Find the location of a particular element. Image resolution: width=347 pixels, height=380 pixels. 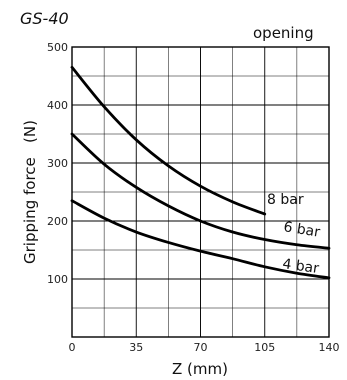

chart-subtitle: opening is located at coordinates (283, 33).